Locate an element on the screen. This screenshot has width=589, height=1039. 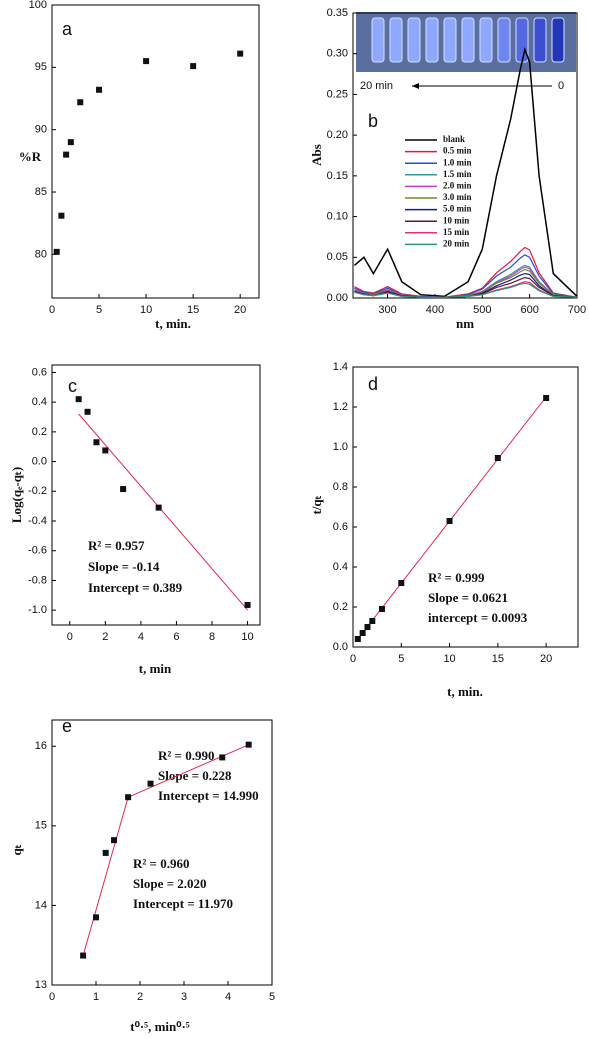
annotation: R² = 0.999 is located at coordinates (456, 577).